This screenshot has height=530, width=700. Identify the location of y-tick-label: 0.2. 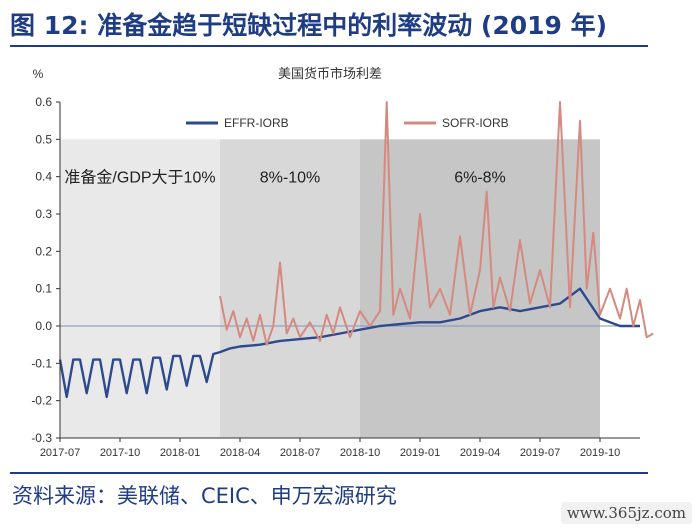
(43, 251).